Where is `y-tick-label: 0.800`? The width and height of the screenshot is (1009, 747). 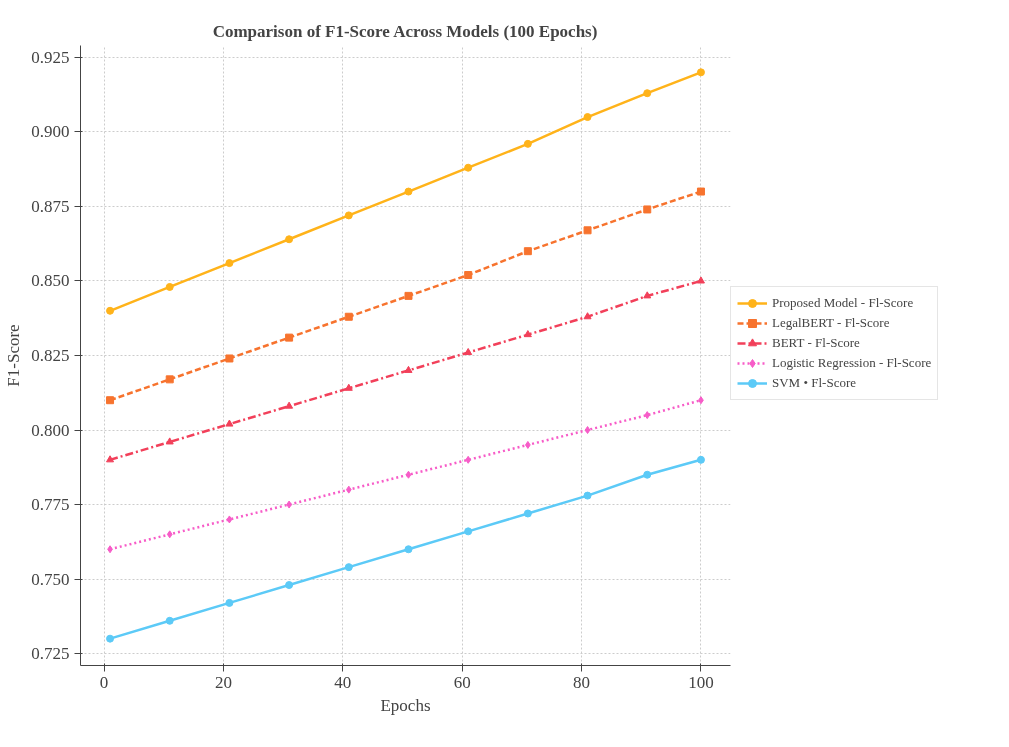 y-tick-label: 0.800 is located at coordinates (50, 430).